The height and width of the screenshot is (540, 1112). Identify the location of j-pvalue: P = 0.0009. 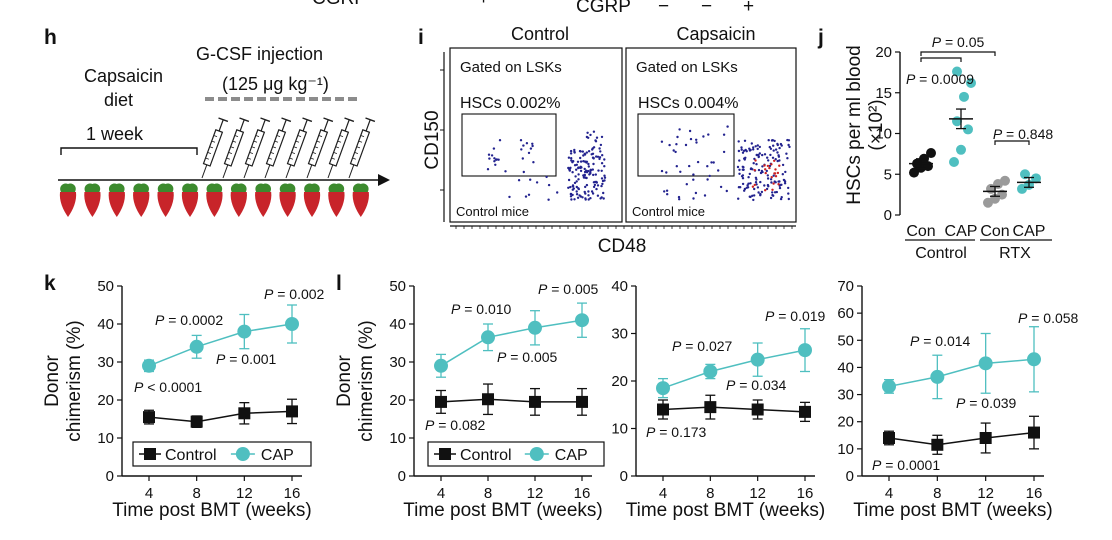
(940, 79).